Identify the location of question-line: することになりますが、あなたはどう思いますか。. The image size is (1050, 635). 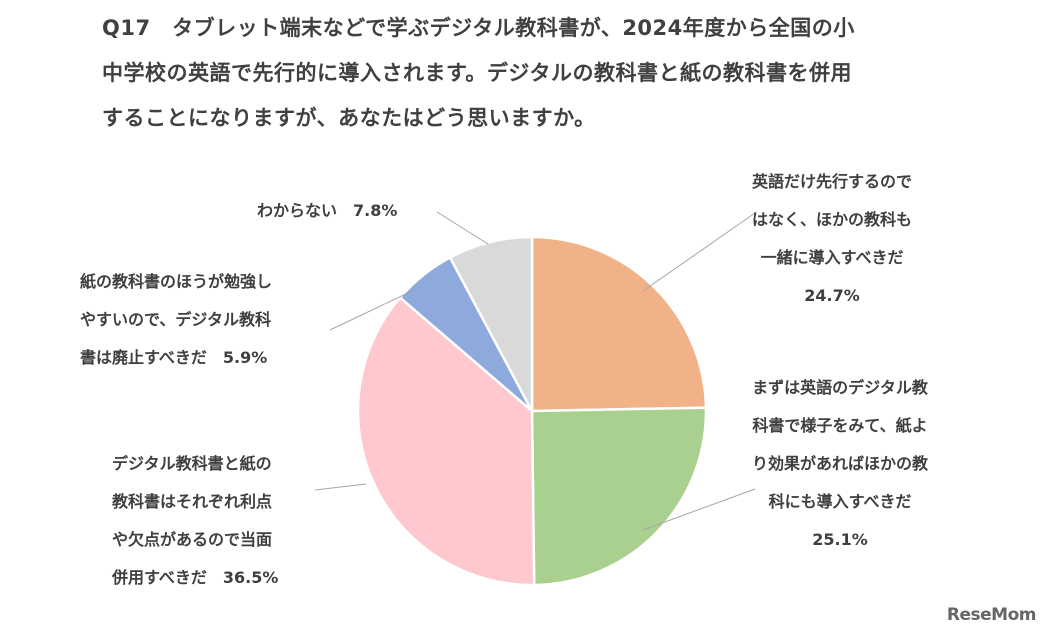
(349, 118).